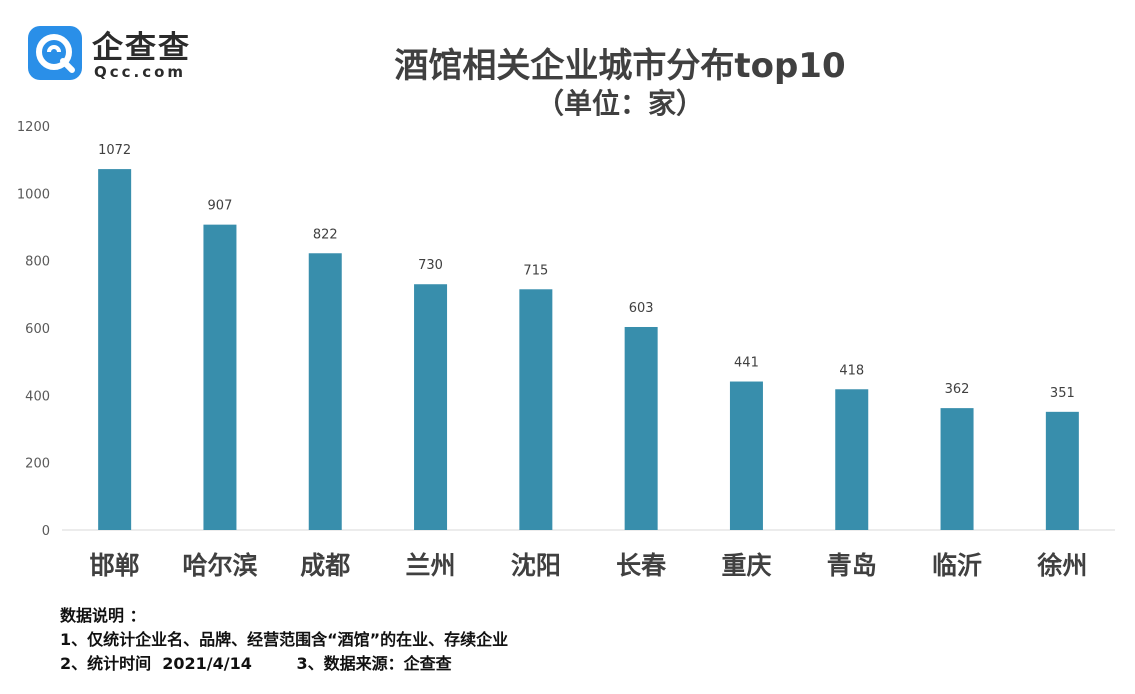 This screenshot has width=1135, height=694. What do you see at coordinates (1062, 393) in the screenshot?
I see `data-label: 351` at bounding box center [1062, 393].